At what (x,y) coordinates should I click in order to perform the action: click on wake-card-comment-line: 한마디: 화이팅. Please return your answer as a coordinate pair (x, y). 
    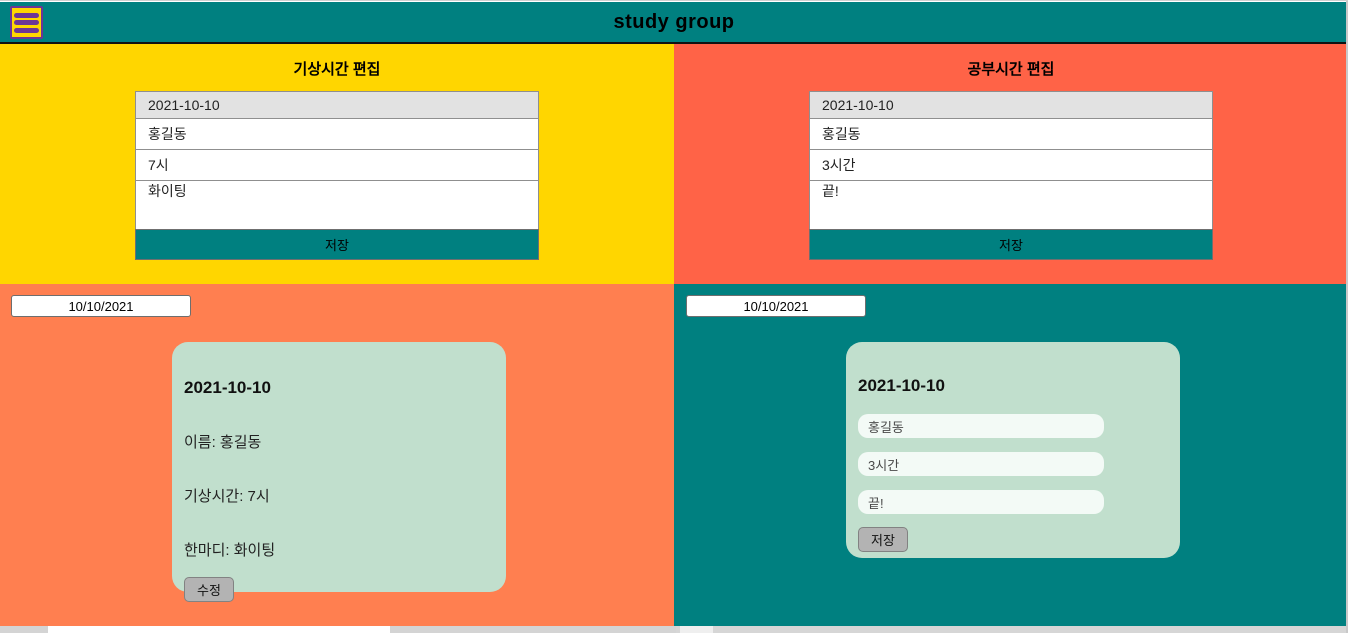
    Looking at the image, I should click on (230, 550).